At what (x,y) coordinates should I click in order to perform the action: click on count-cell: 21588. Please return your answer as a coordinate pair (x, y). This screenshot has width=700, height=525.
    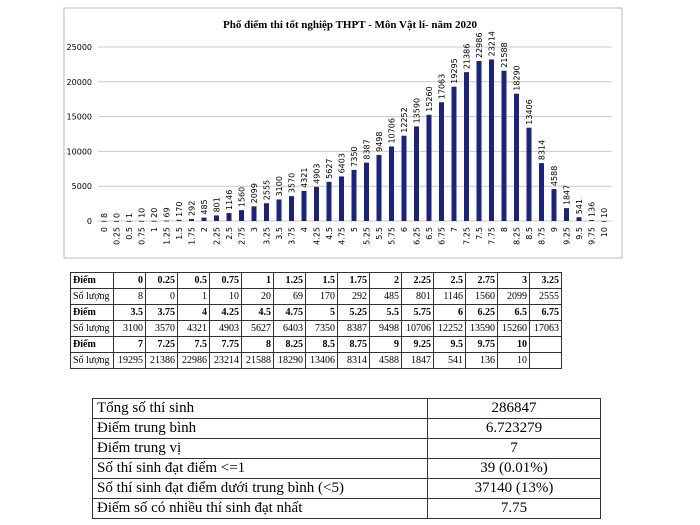
    Looking at the image, I should click on (257, 360).